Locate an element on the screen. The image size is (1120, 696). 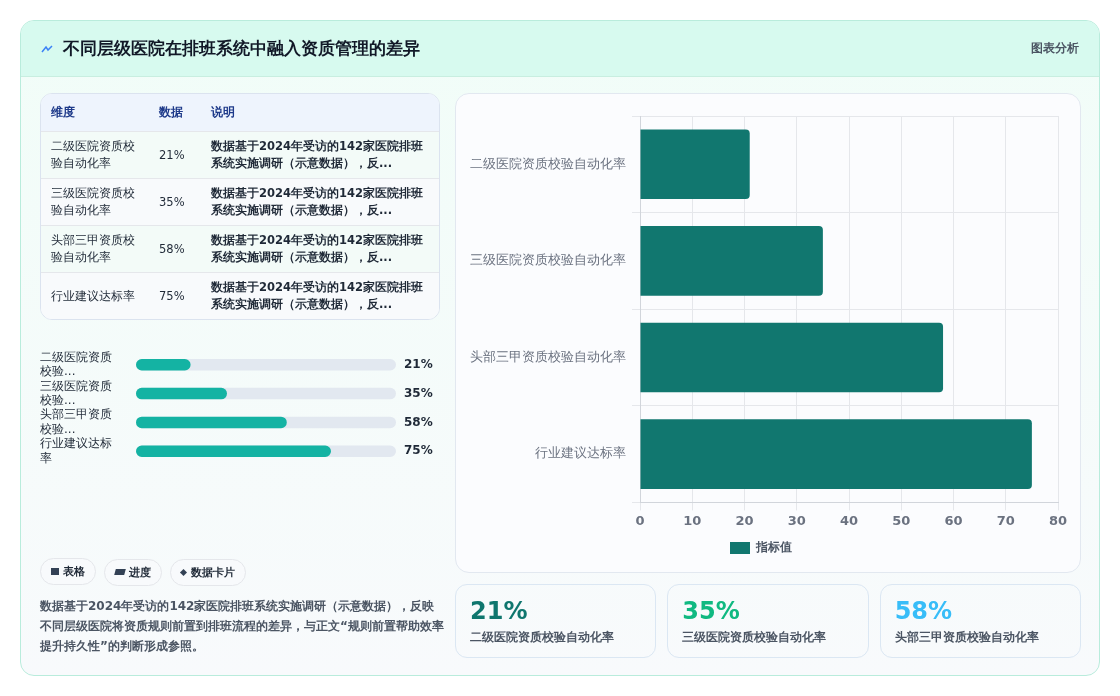
data-label: 58% is located at coordinates (418, 421).